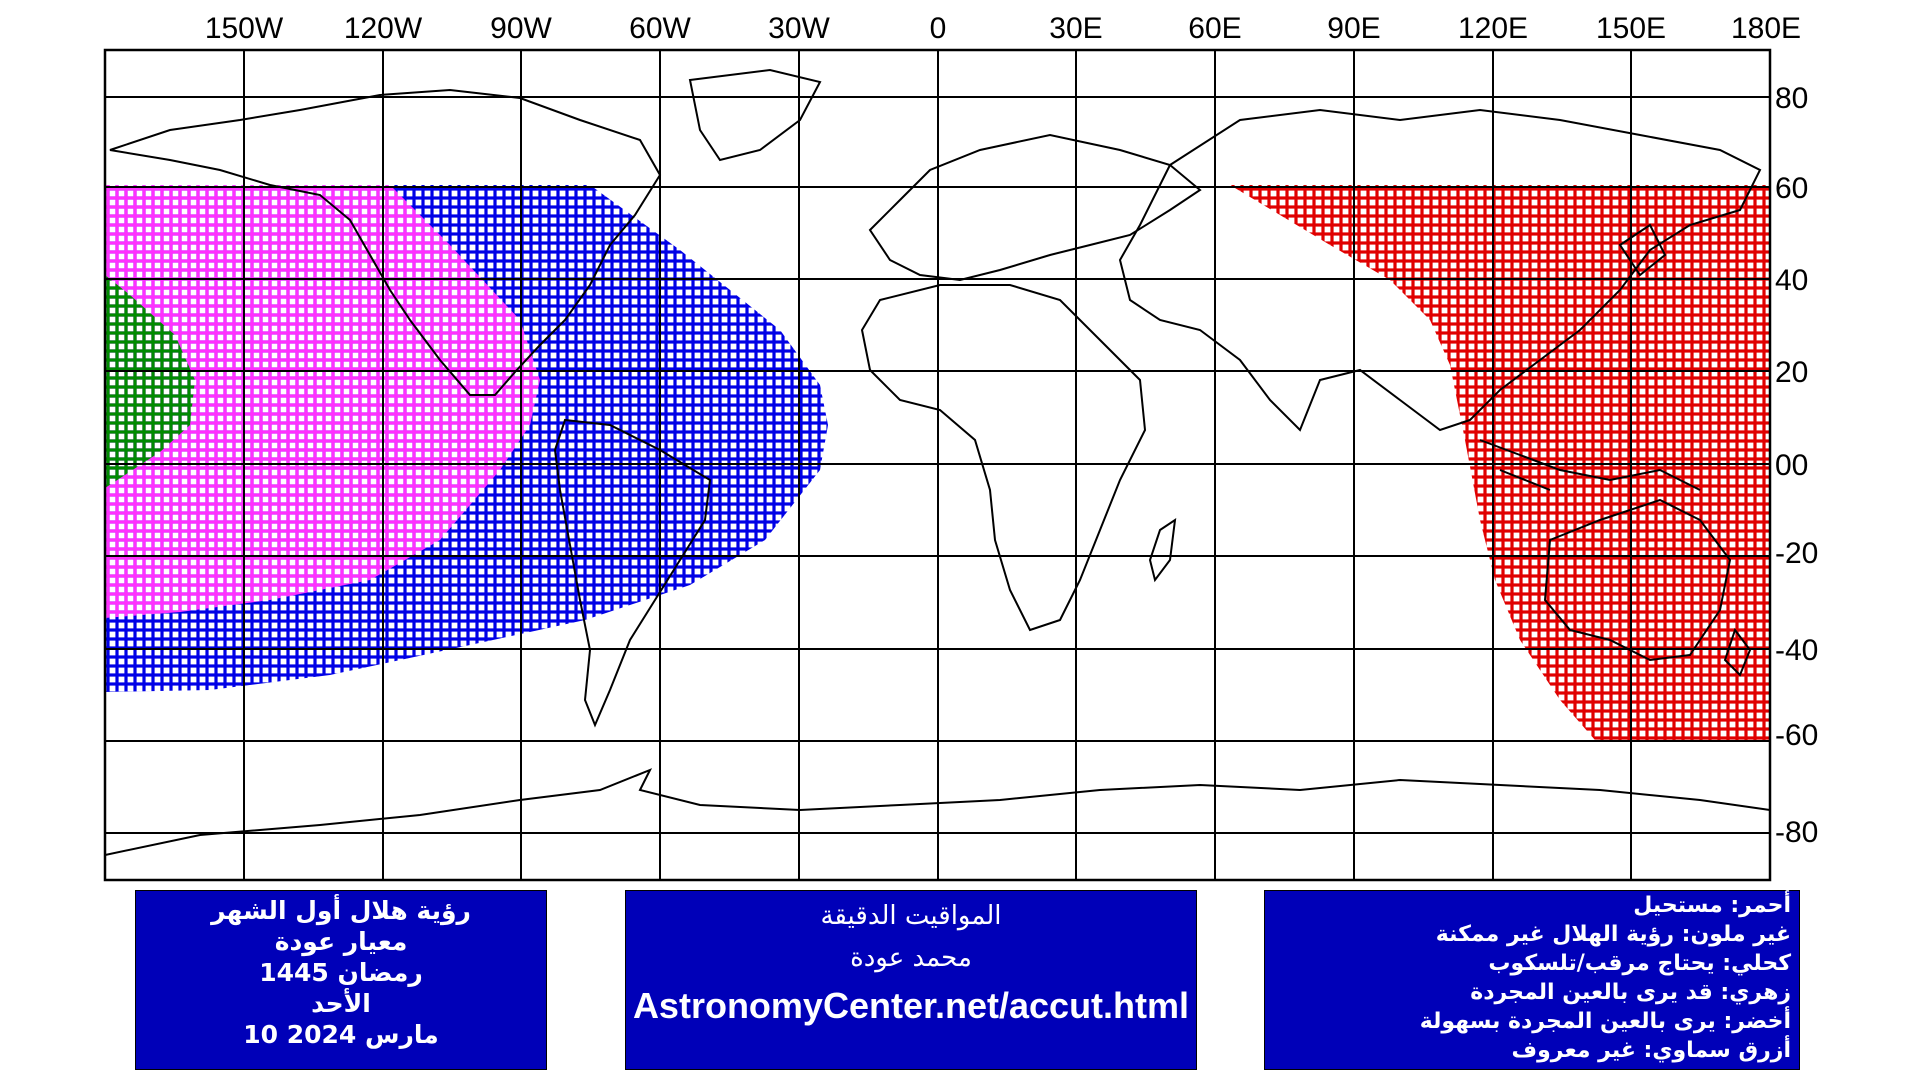  What do you see at coordinates (1639, 963) in the screenshot?
I see `legend-dark-blue: كحلي: يحتاج مرقب/تلسكوب` at bounding box center [1639, 963].